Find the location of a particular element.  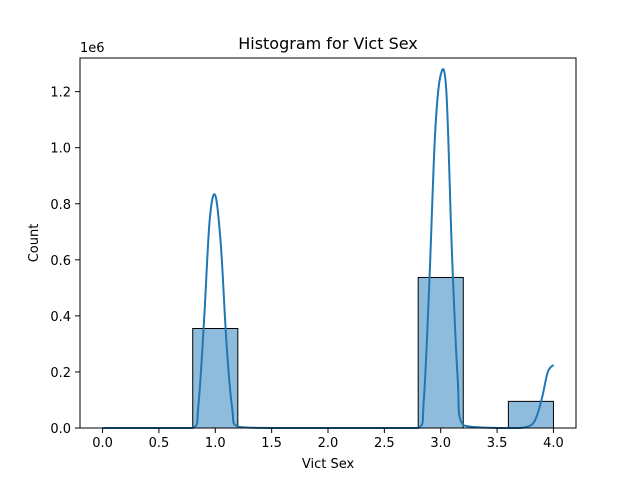

y-tick-label: 0.6 is located at coordinates (60, 261).